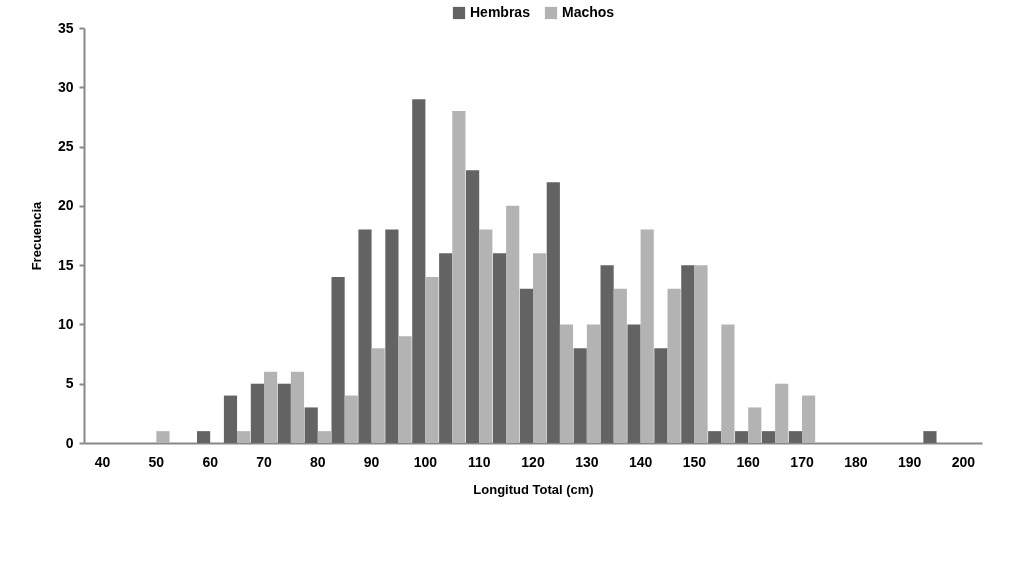  I want to click on x-tick-label: 200, so click(963, 461).